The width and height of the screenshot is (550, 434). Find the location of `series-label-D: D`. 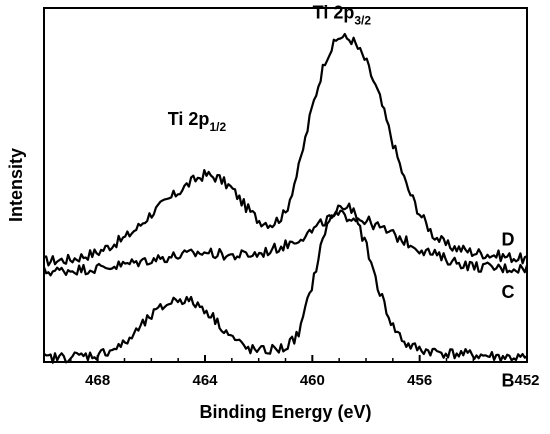

series-label-D: D is located at coordinates (508, 239).